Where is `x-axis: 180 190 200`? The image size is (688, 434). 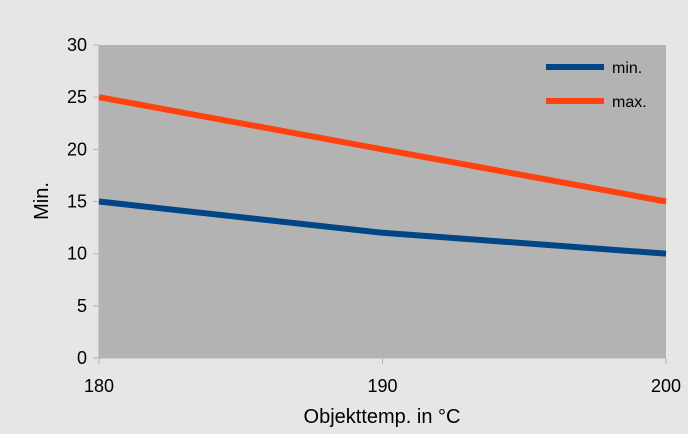 x-axis: 180 190 200 is located at coordinates (382, 376).